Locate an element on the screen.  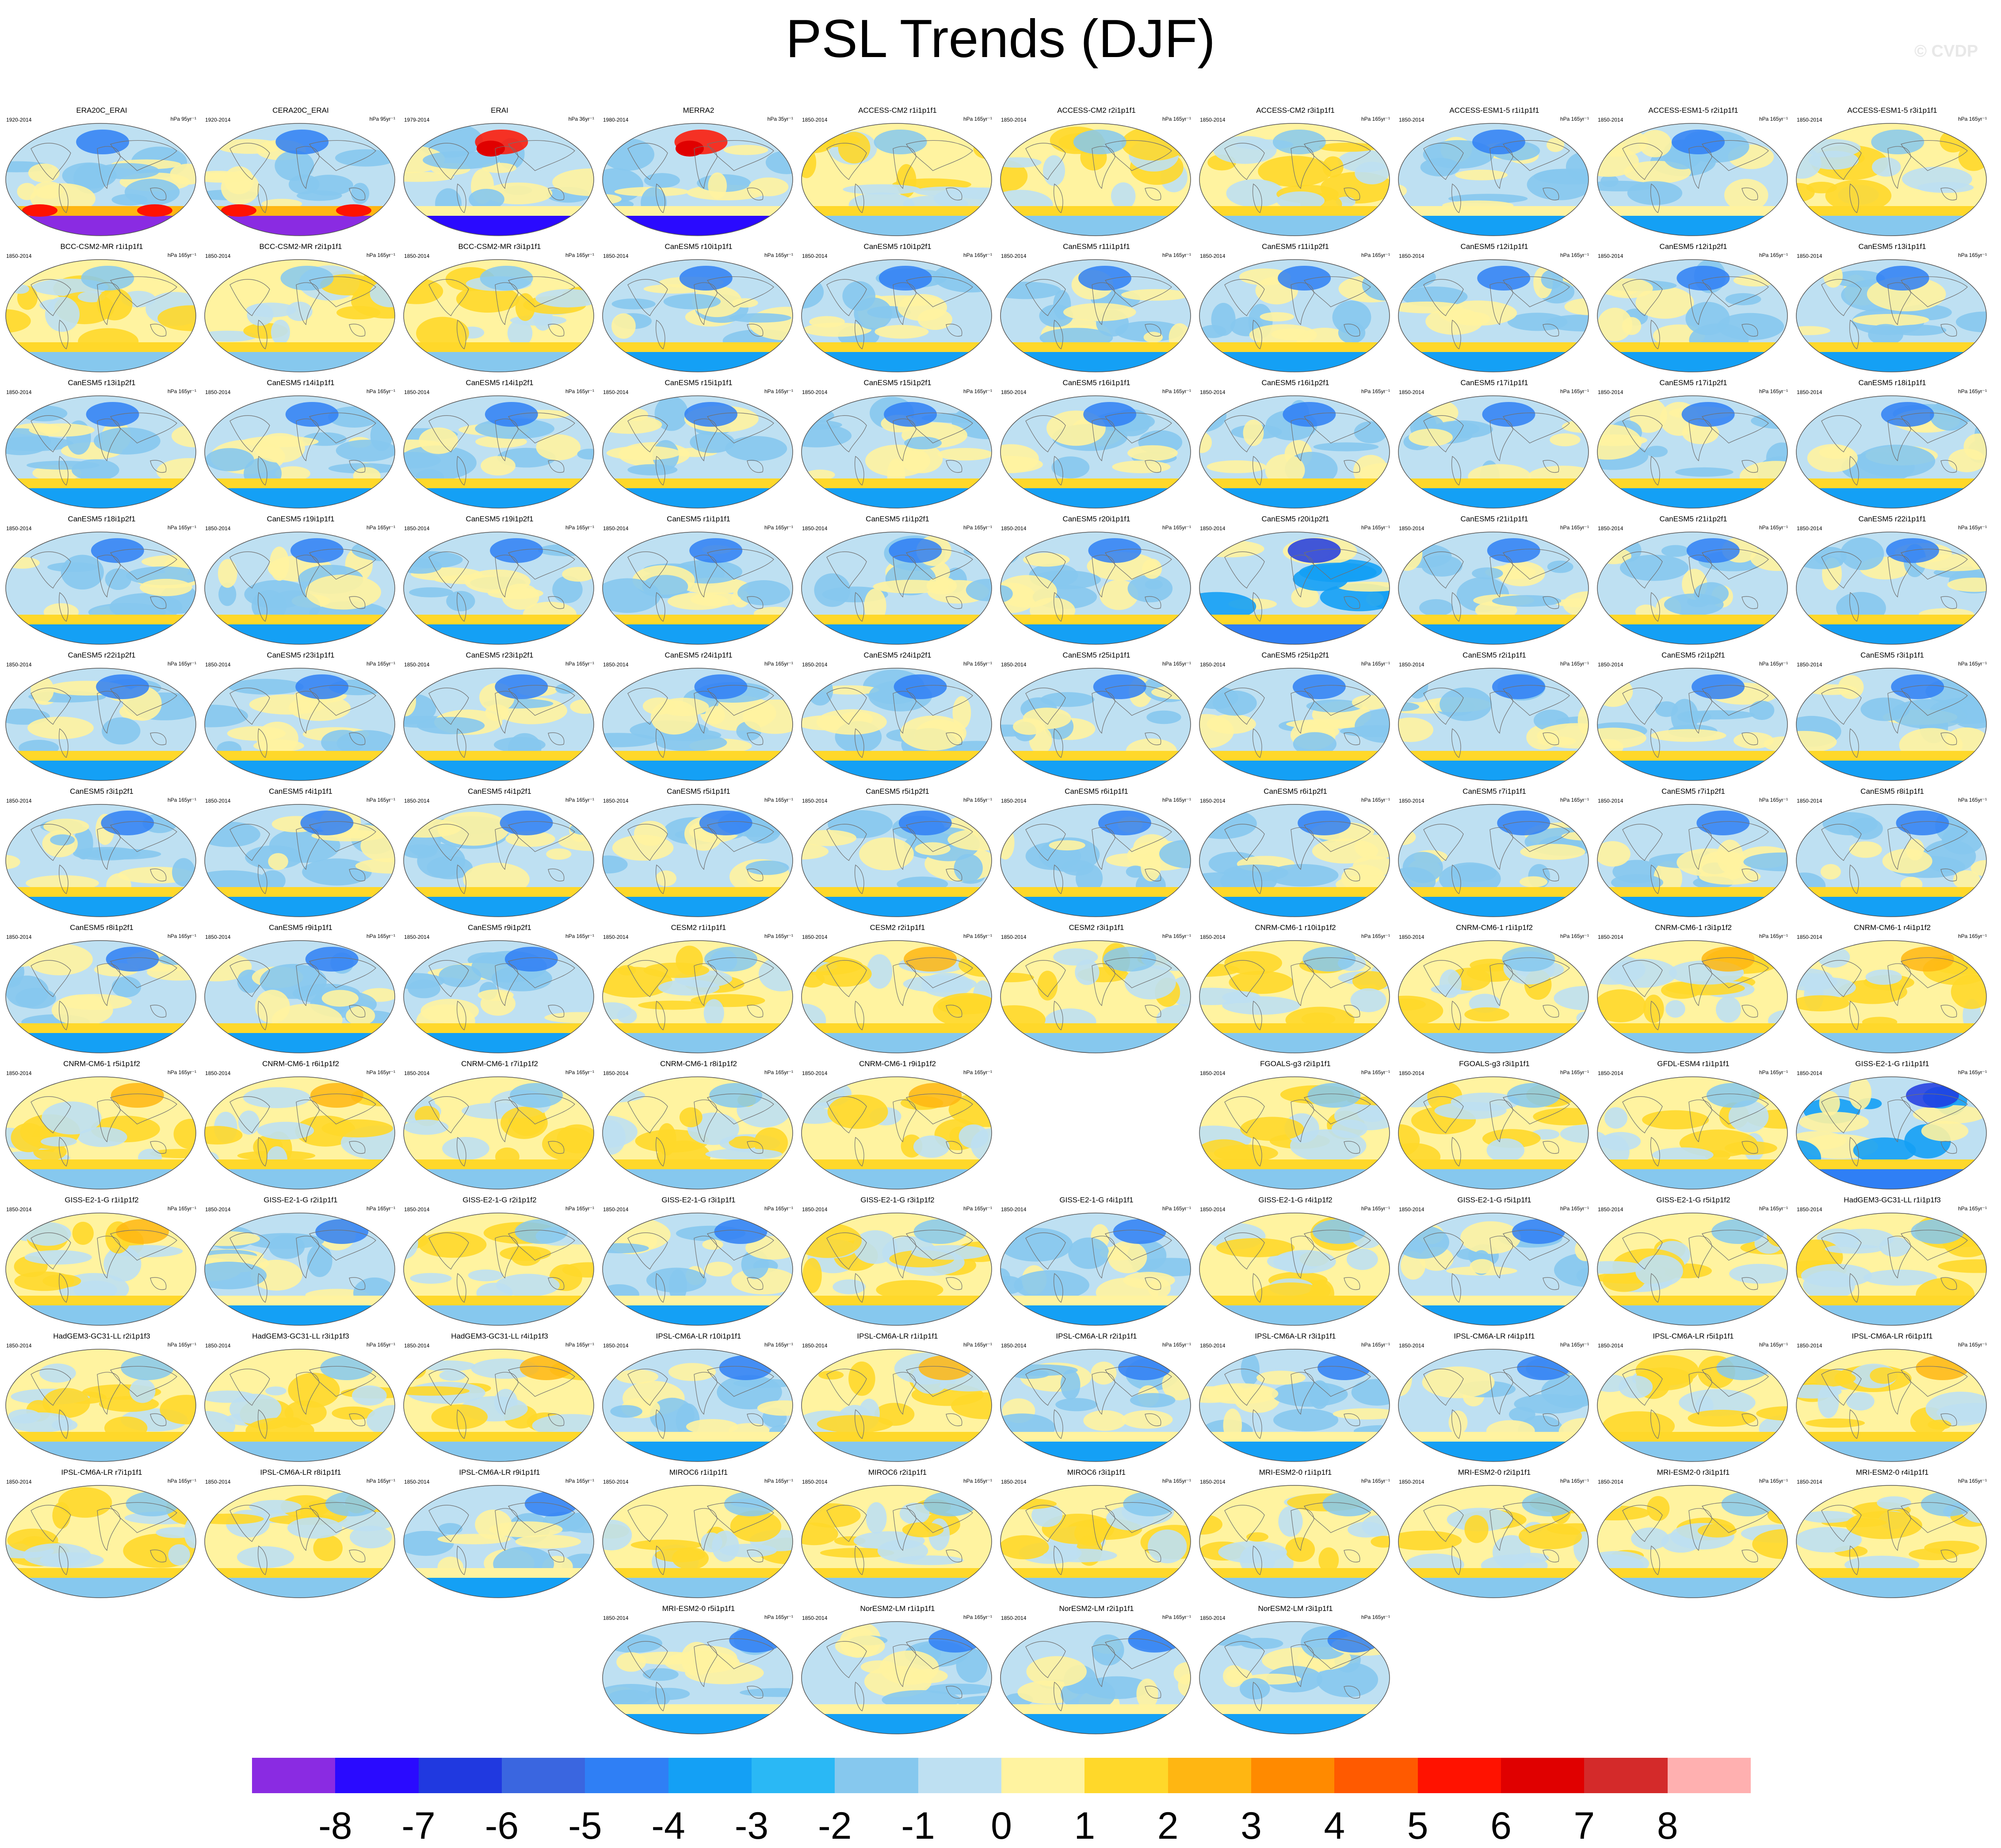
map-panel: CanESM5 r12i1p2f1 1850-2014 hPa 165yr⁻¹ is located at coordinates (1693, 308).